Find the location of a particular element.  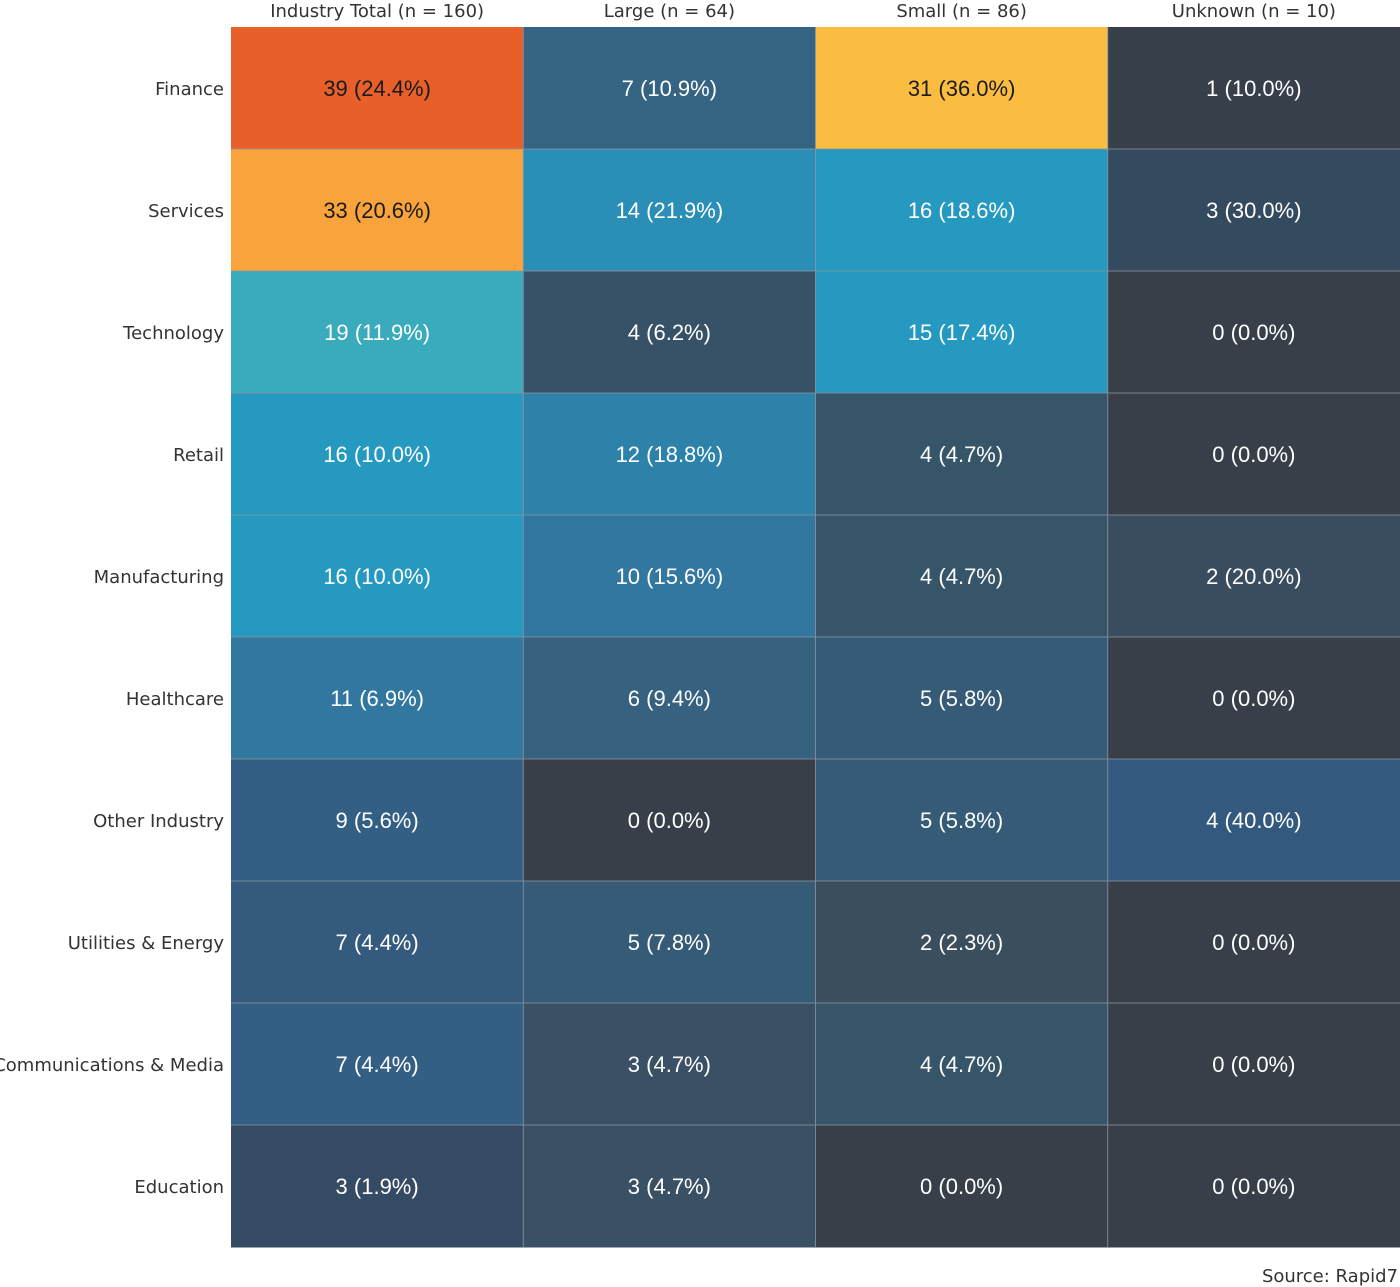

cell-value-label: 12 (18.8%) is located at coordinates (670, 454).